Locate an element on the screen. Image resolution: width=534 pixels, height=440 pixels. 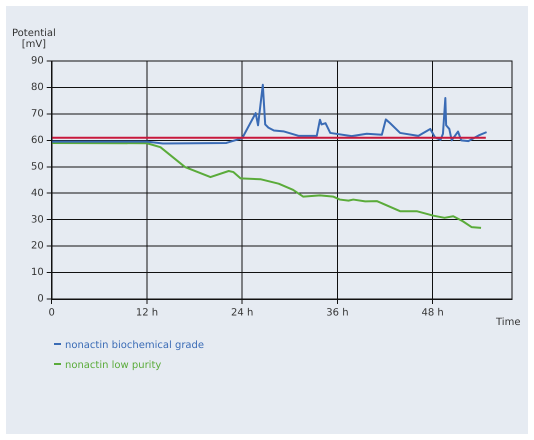
legend-label: nonactin biochemical grade is located at coordinates (134, 345).